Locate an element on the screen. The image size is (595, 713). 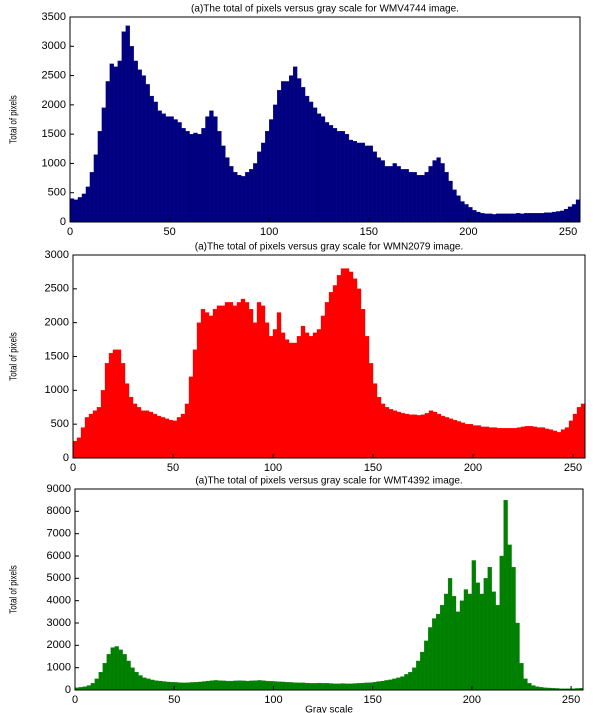
x-axis-label: Gray scale is located at coordinates (329, 709).